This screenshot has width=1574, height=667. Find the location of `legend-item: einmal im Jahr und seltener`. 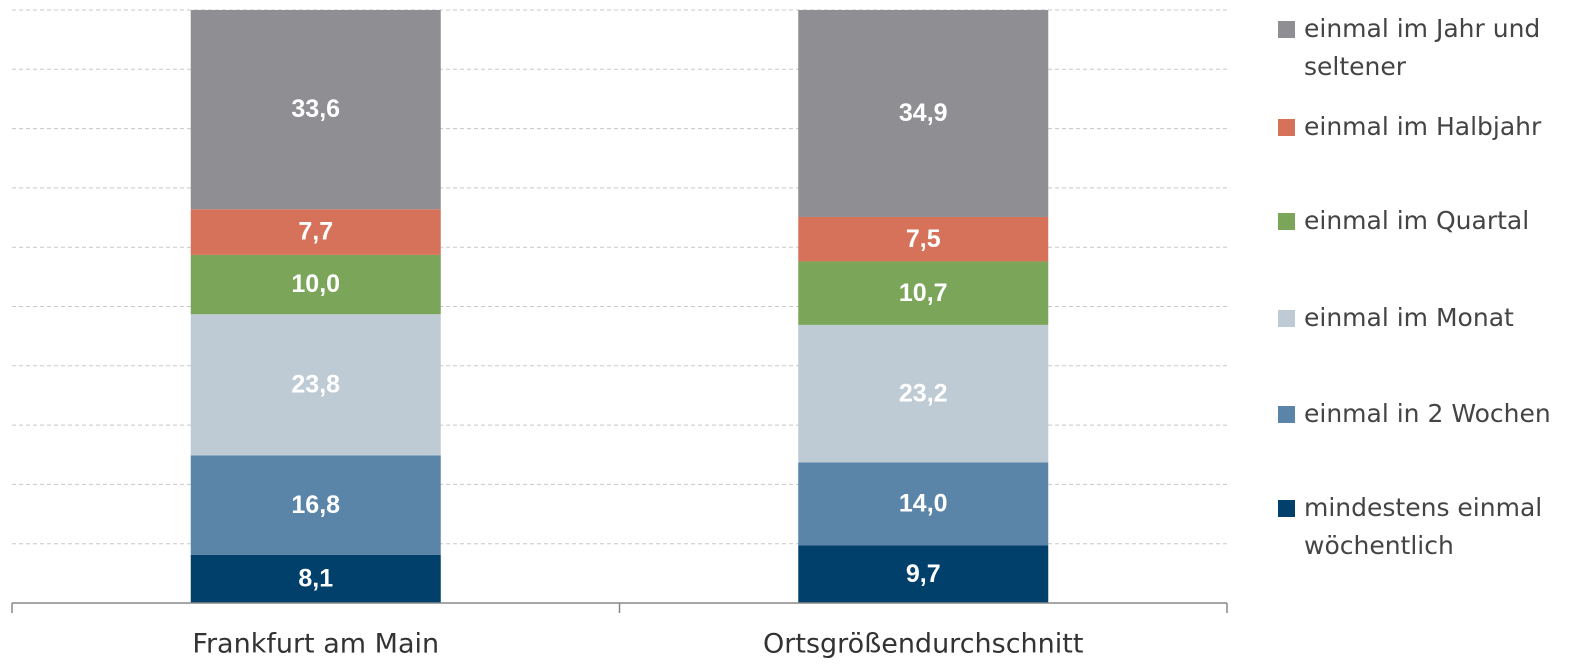

legend-item: einmal im Jahr und seltener is located at coordinates (1424, 48).